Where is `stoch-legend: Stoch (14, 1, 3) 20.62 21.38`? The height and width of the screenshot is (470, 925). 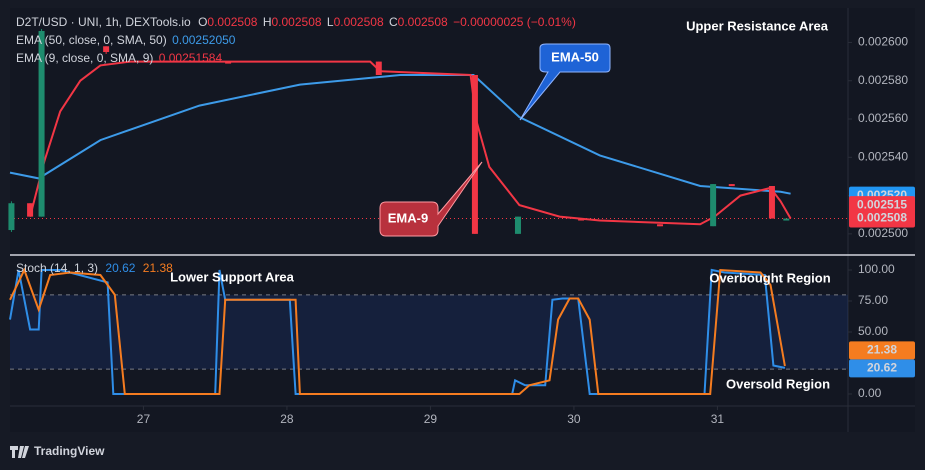 stoch-legend: Stoch (14, 1, 3) 20.62 21.38 is located at coordinates (94, 268).